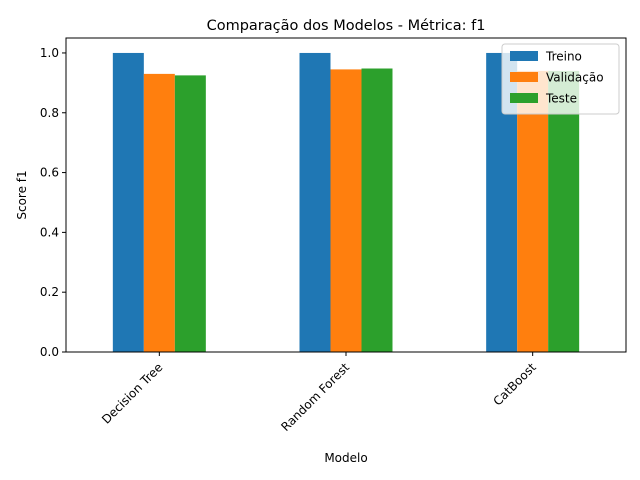  Describe the element at coordinates (575, 78) in the screenshot. I see `legend-label: Validação` at that location.